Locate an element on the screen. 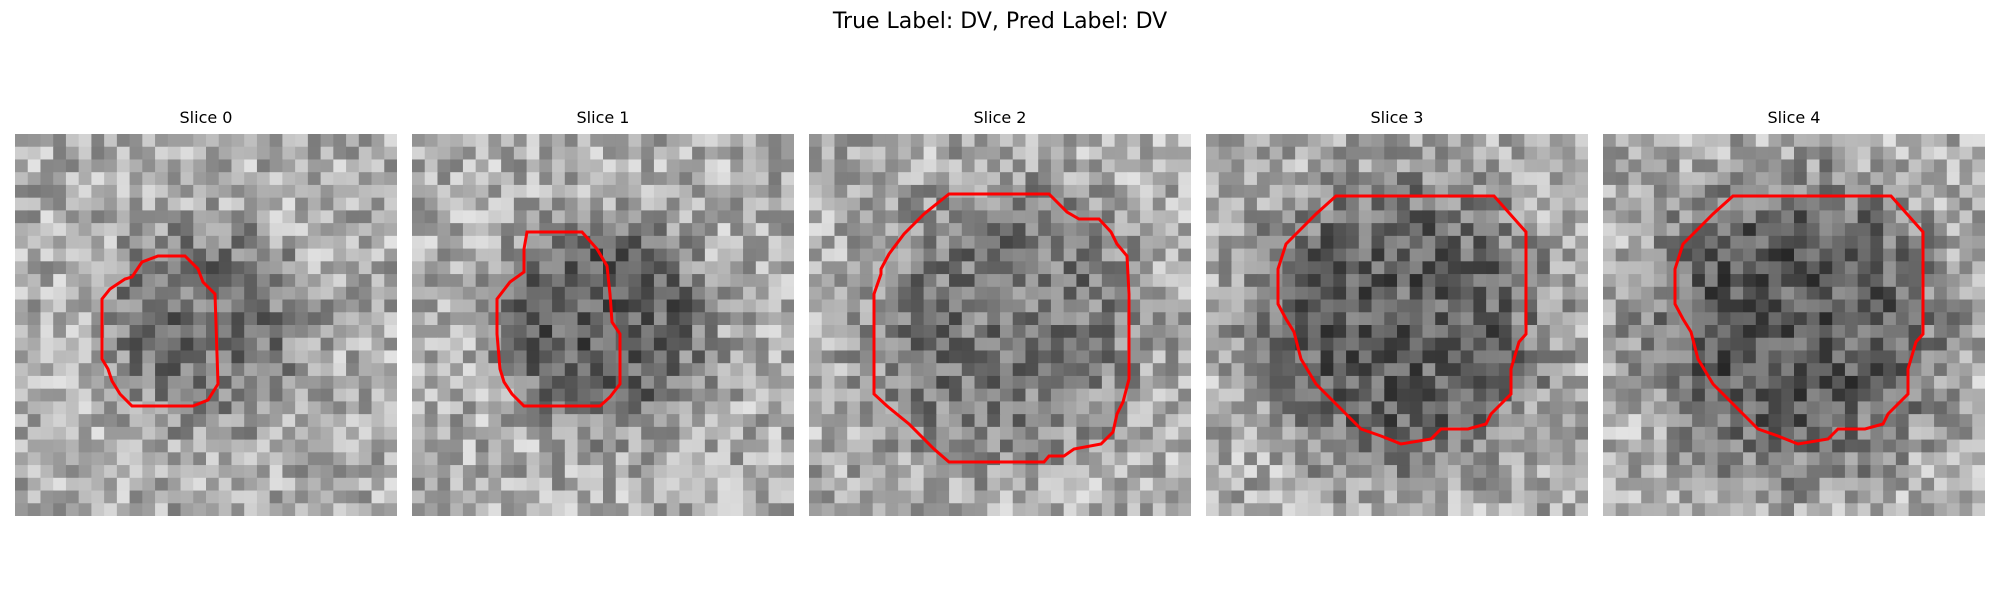 Image resolution: width=2000 pixels, height=600 pixels. slice-title: Slice 1 is located at coordinates (603, 117).